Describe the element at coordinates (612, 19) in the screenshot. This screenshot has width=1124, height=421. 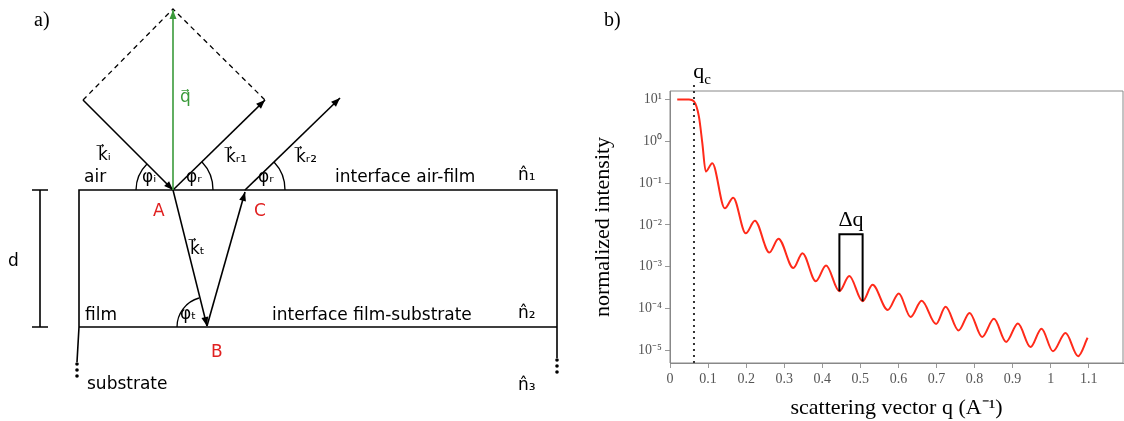
I see `chart-title: b)` at that location.